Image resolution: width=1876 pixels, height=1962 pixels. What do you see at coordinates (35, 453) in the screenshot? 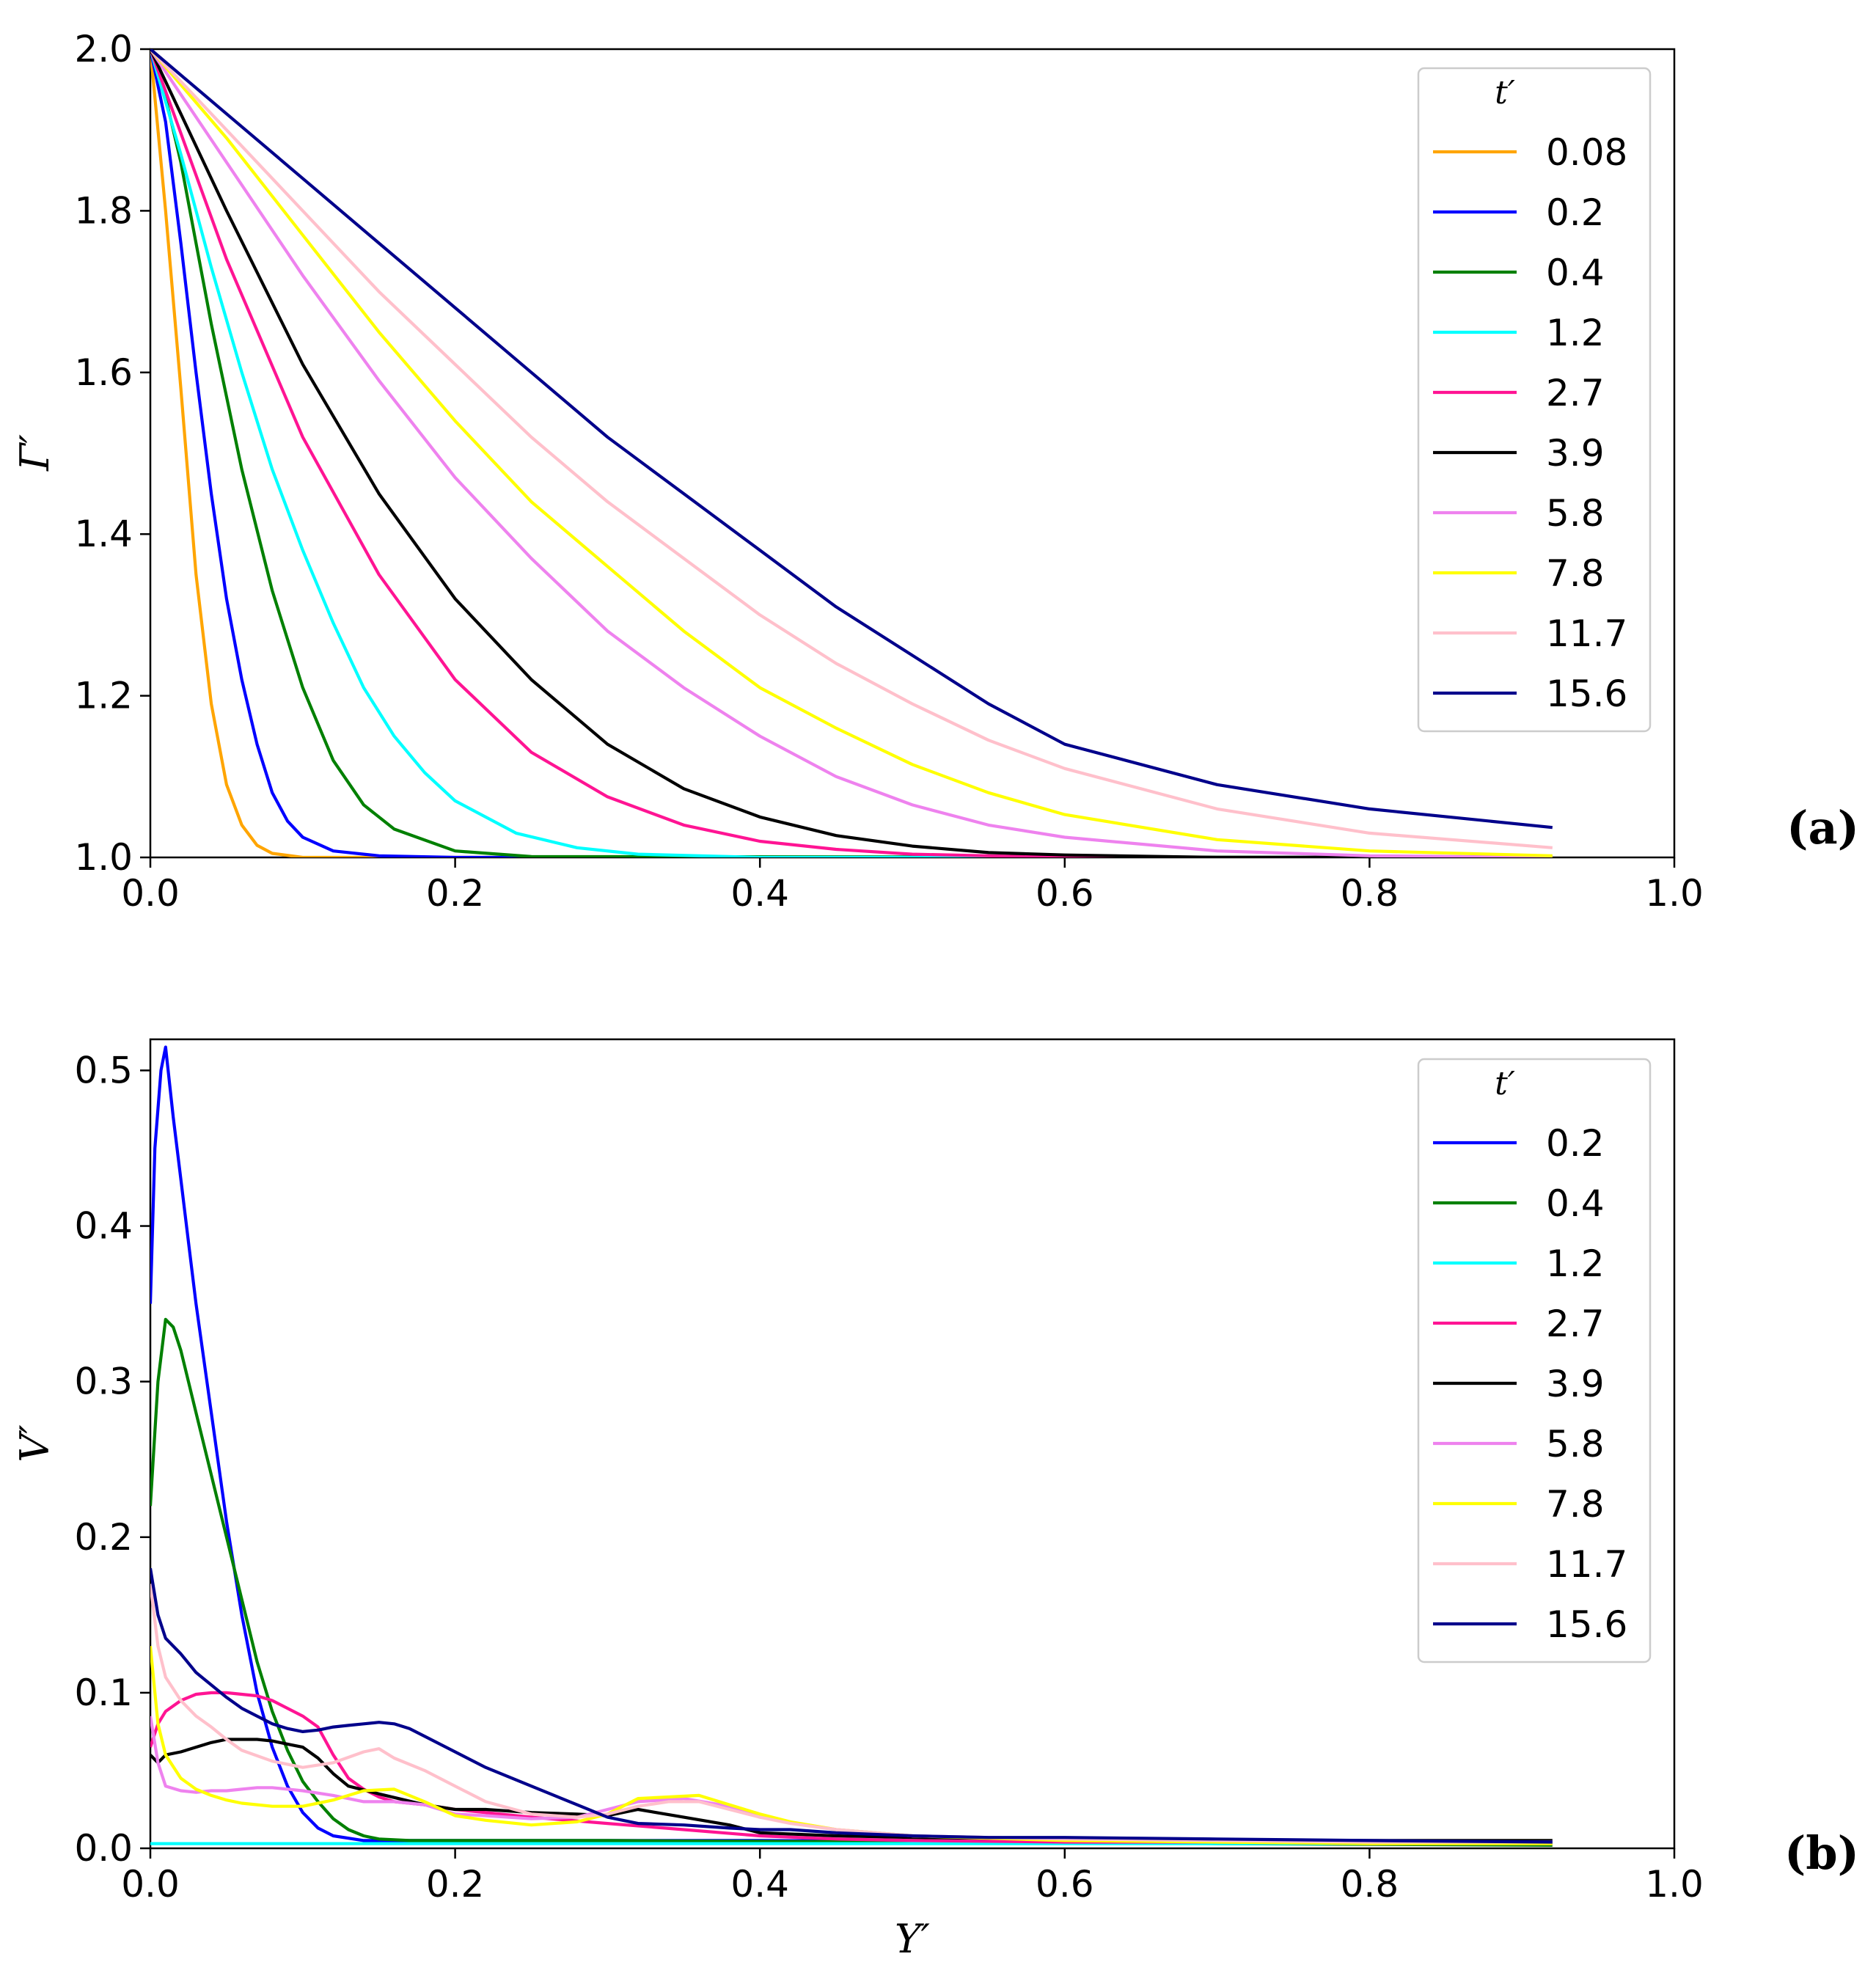
I see `y-axis-label: Γ′` at bounding box center [35, 453].